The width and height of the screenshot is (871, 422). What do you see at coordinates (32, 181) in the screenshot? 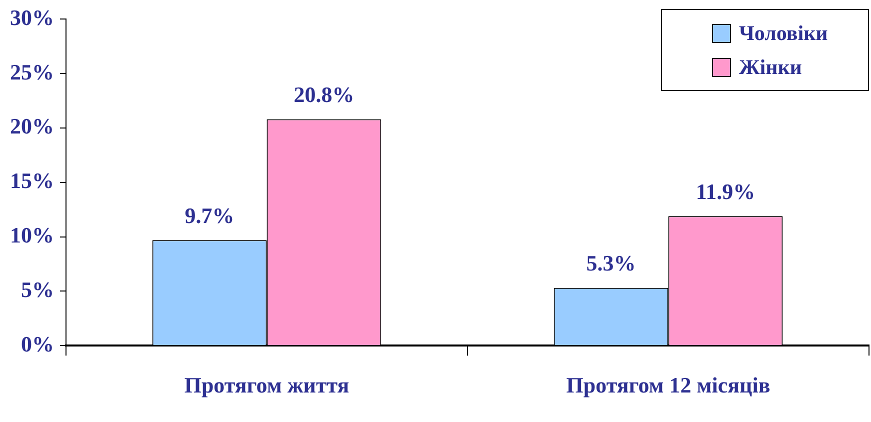
I see `y-tick-label: 15%` at bounding box center [32, 181].